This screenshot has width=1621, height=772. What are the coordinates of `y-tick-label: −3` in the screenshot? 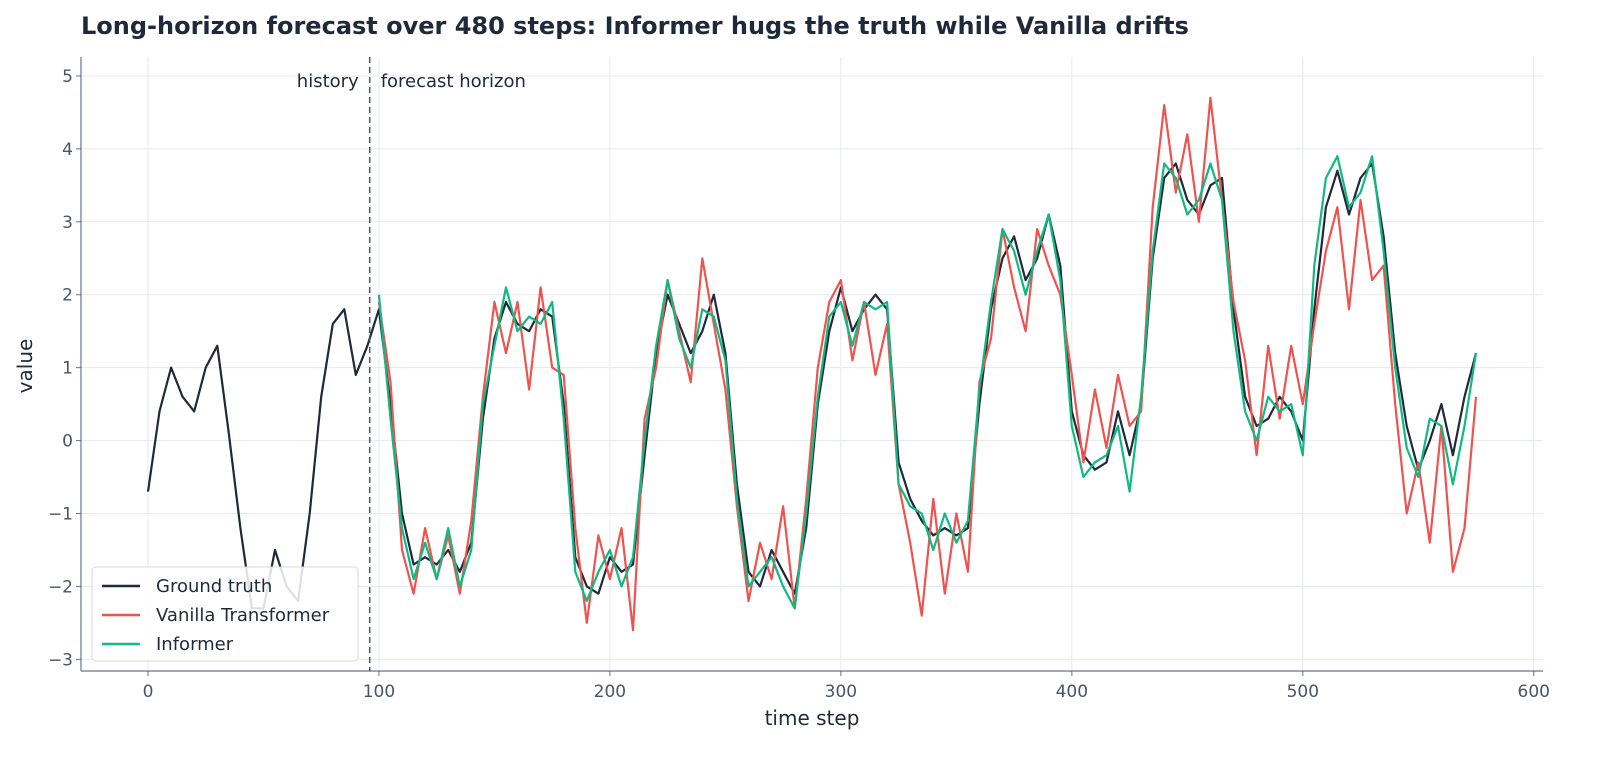 It's located at (60, 660).